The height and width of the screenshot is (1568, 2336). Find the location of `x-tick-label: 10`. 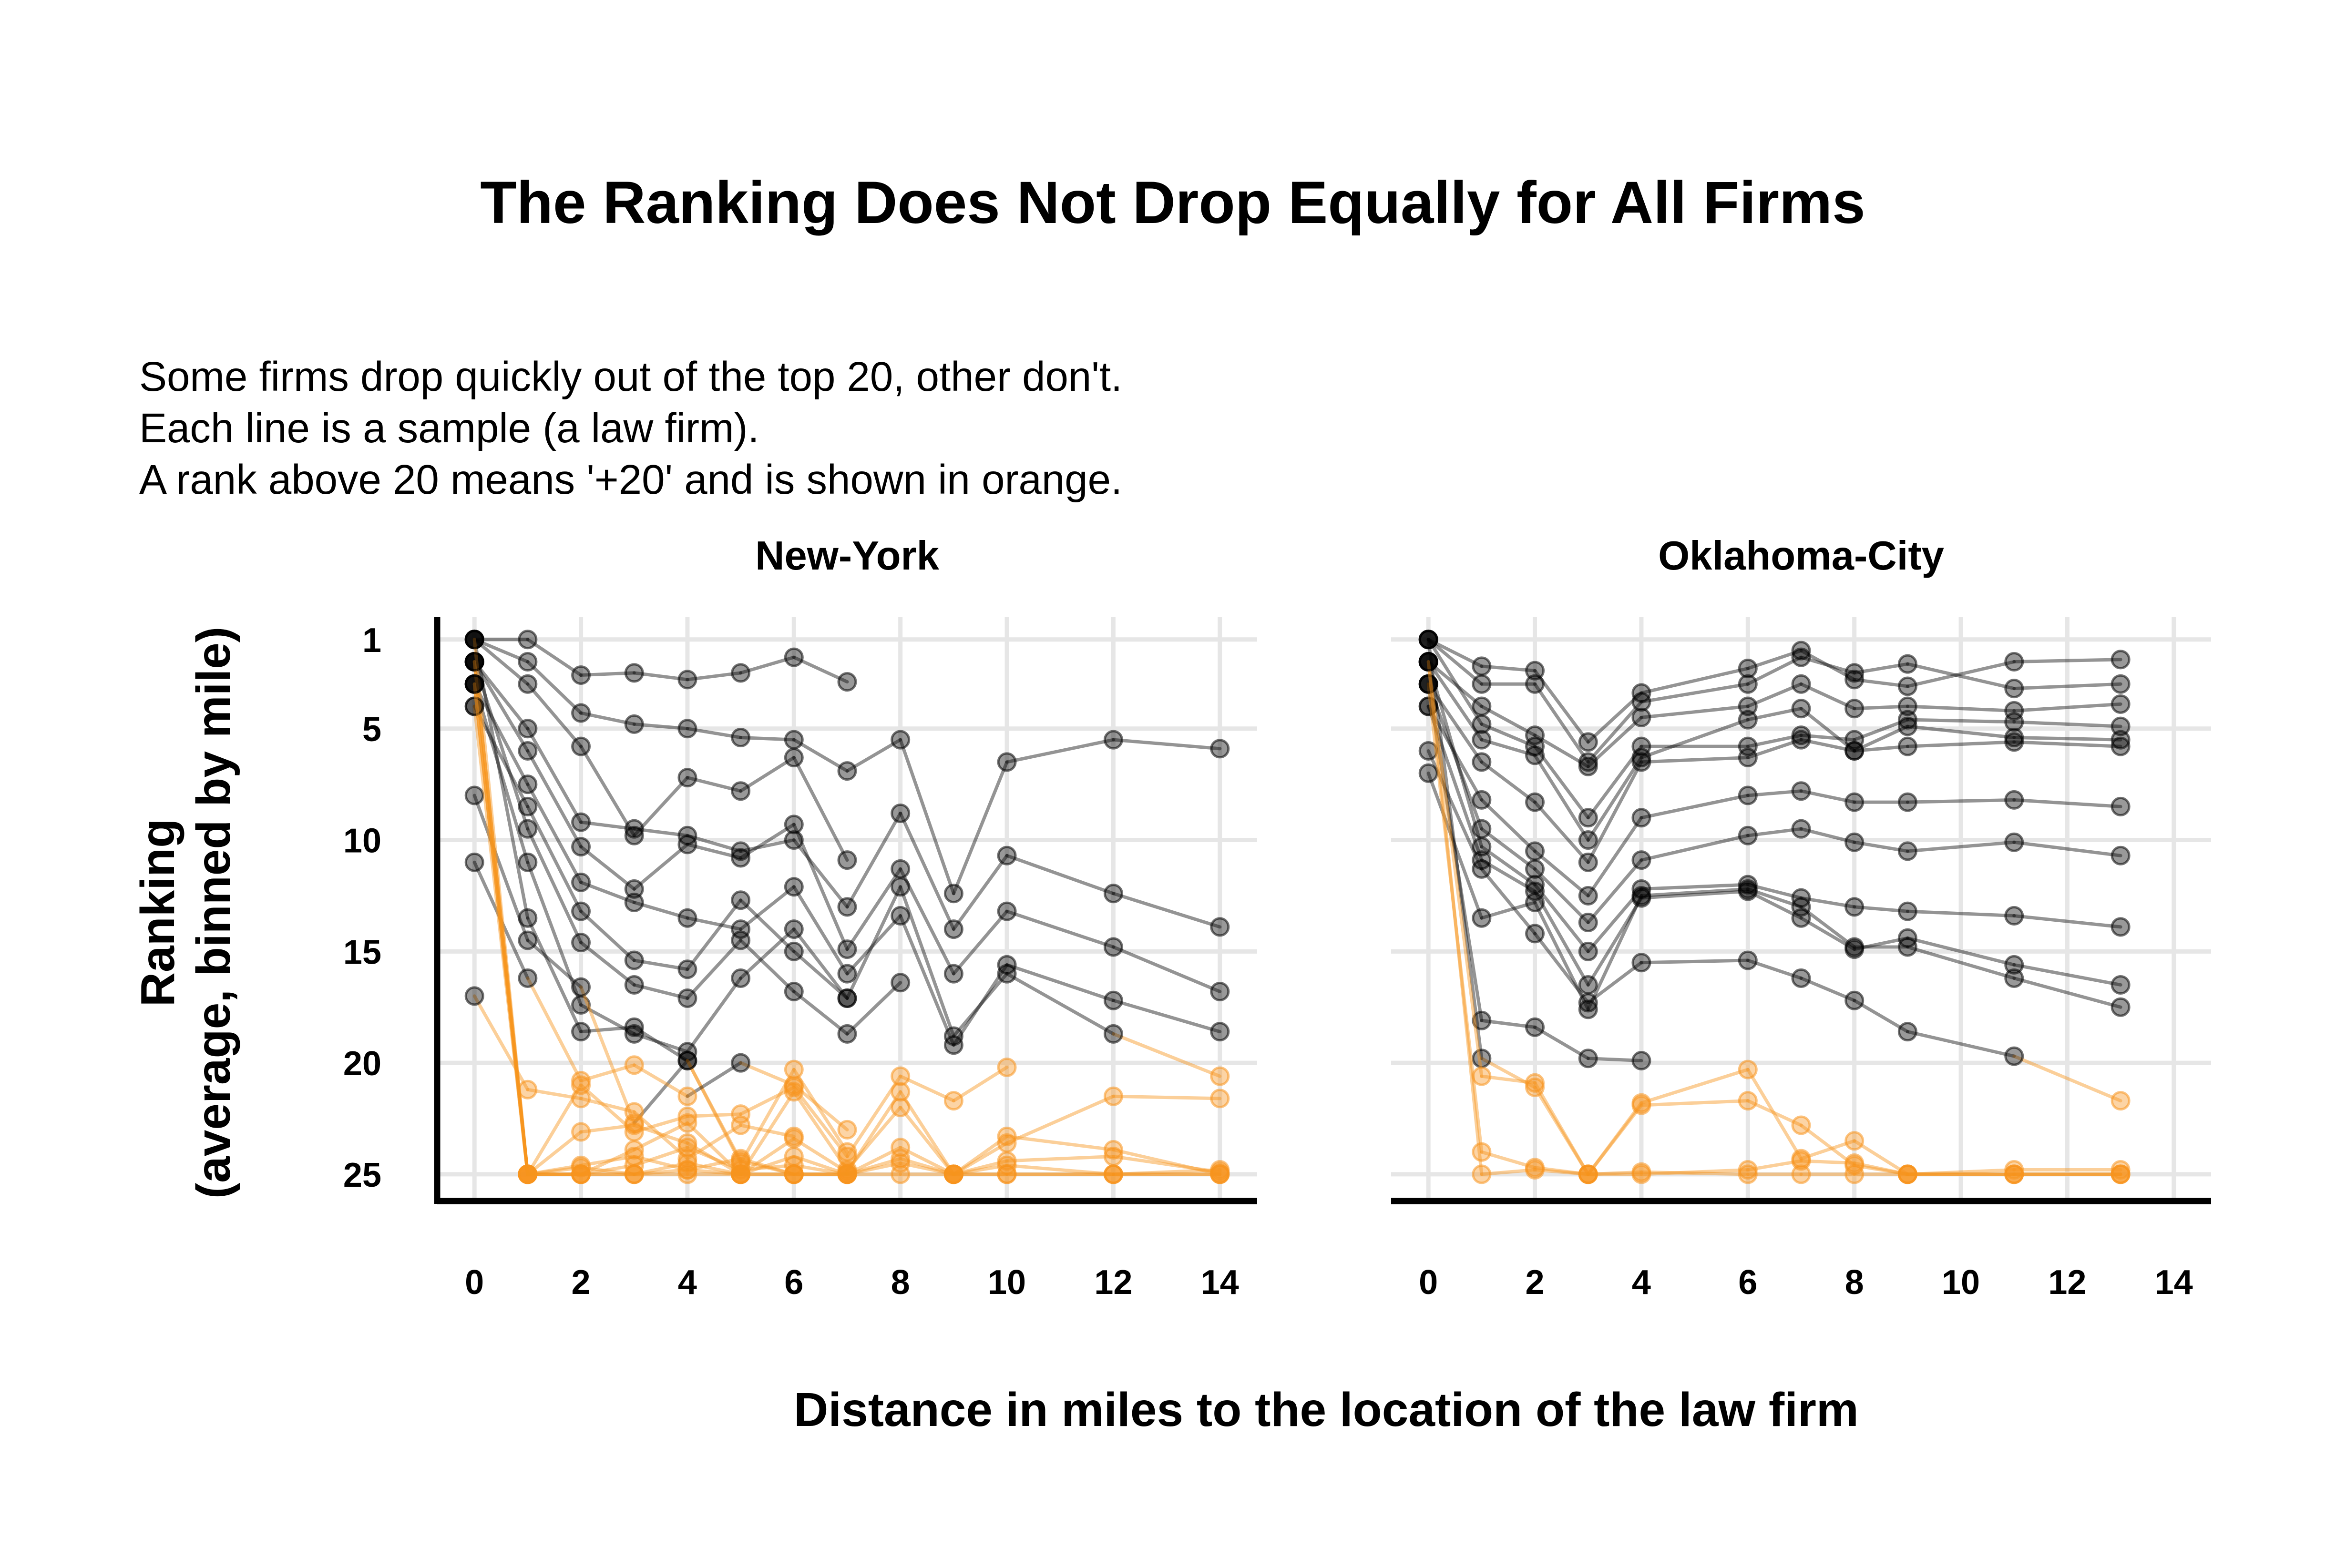

x-tick-label: 10 is located at coordinates (1007, 1282).